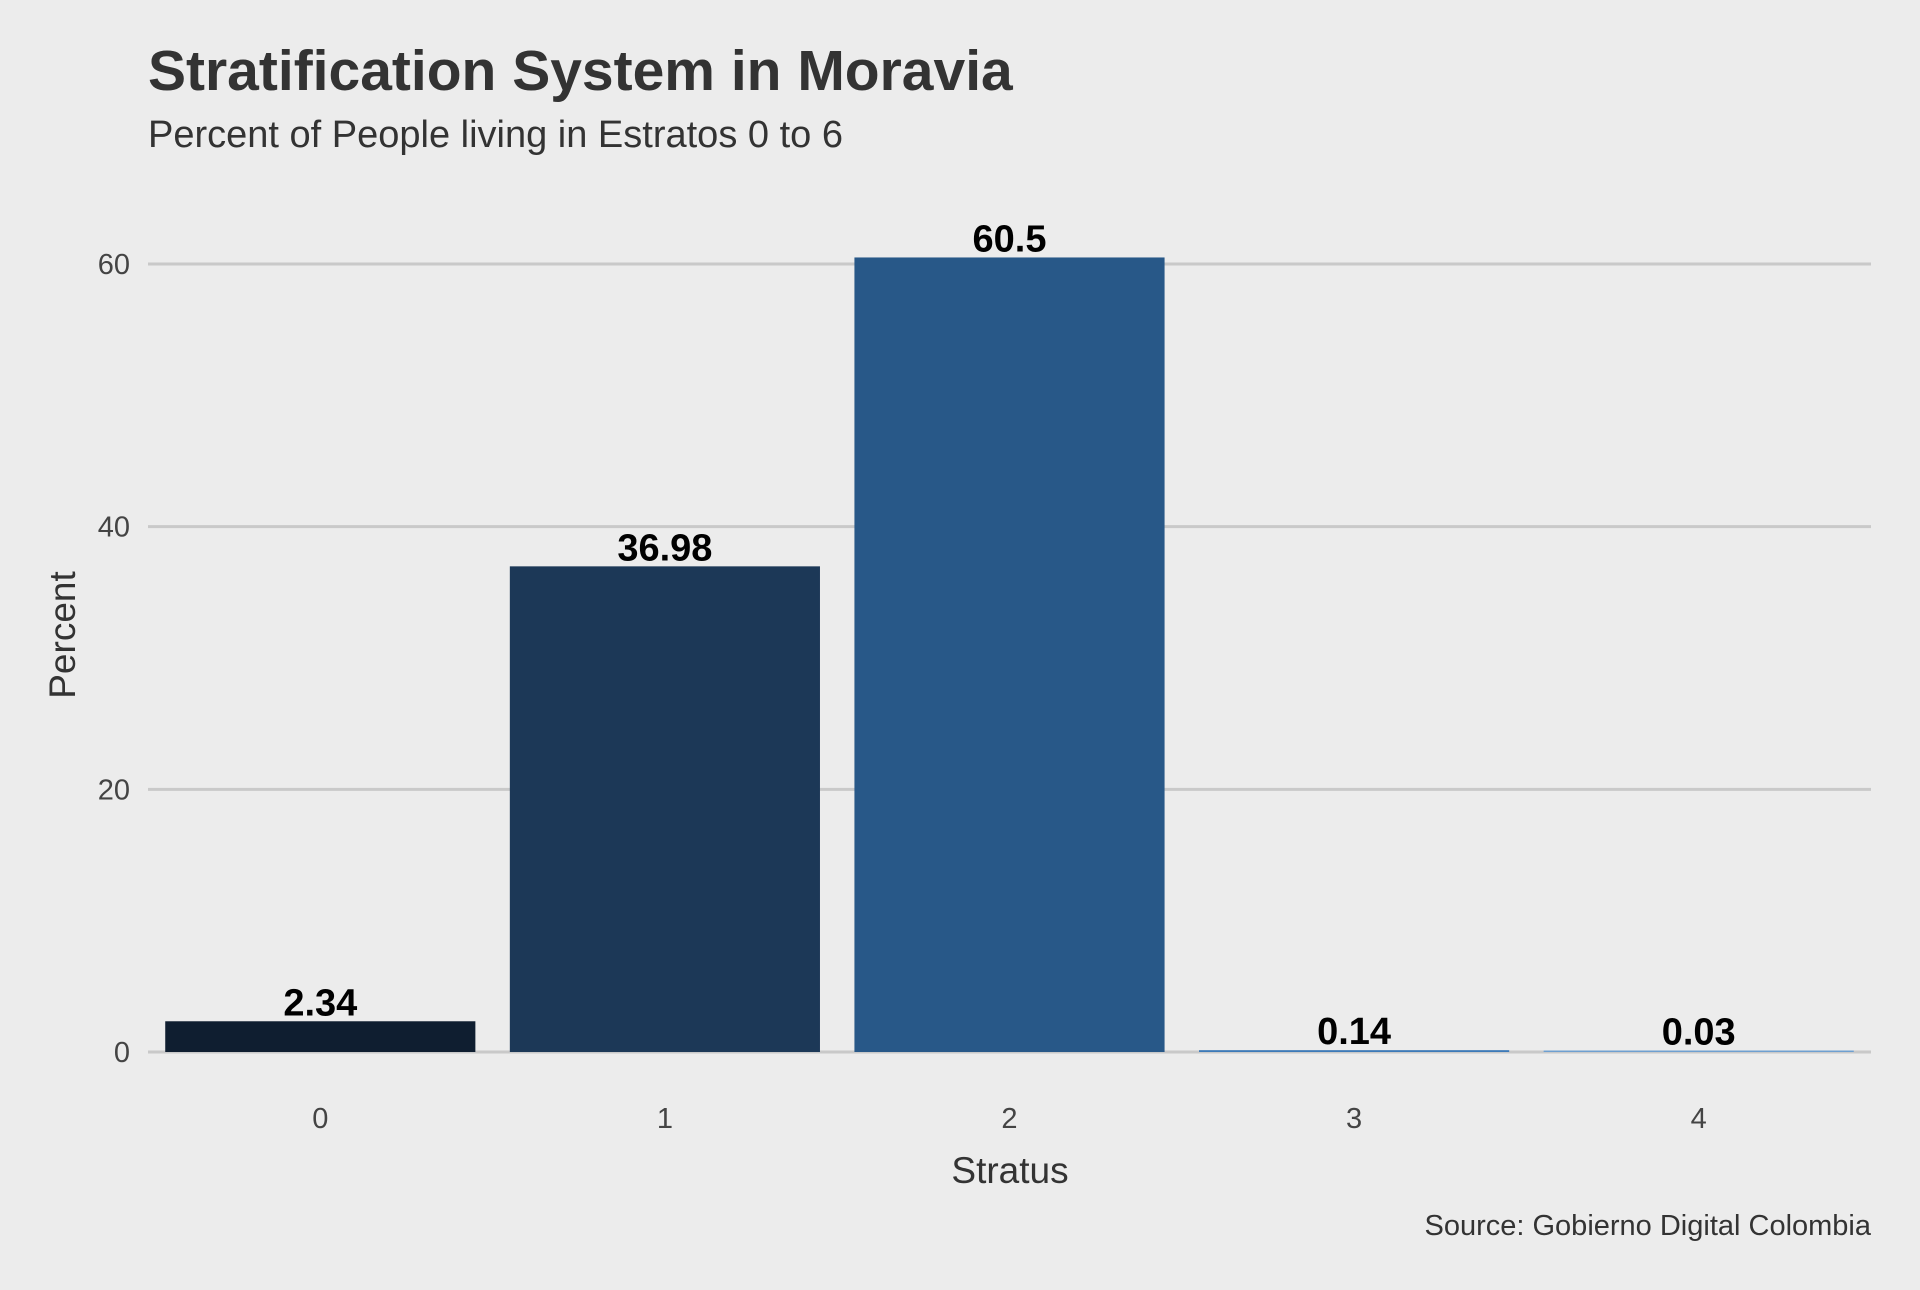  What do you see at coordinates (114, 790) in the screenshot?
I see `y-tick-label: 20` at bounding box center [114, 790].